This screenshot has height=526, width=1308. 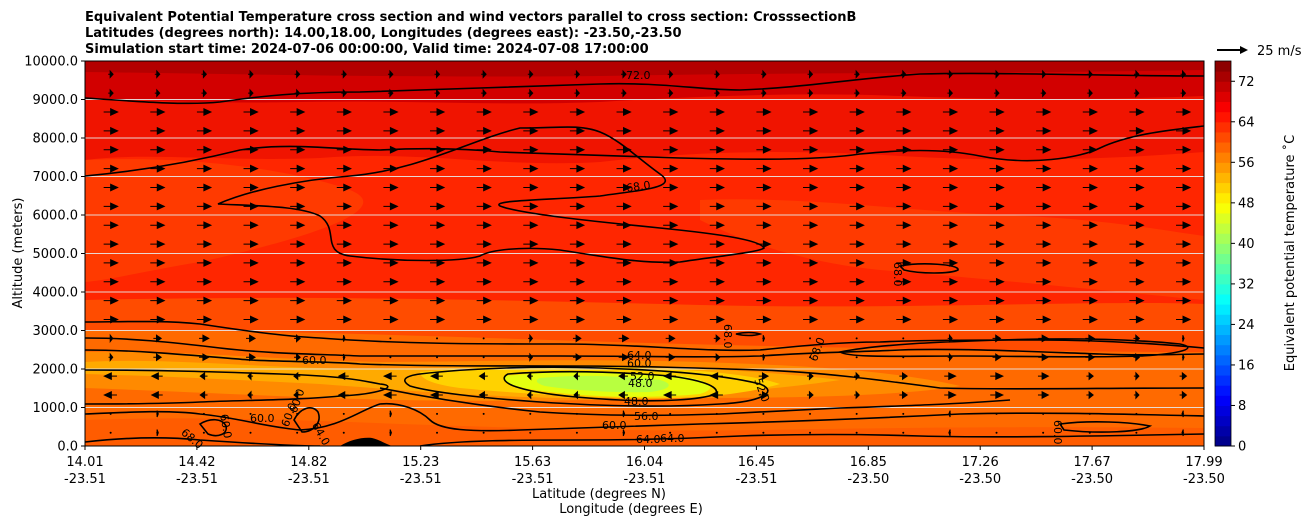 What do you see at coordinates (868, 462) in the screenshot?
I see `x-tick-label-lat: 16.85` at bounding box center [868, 462].